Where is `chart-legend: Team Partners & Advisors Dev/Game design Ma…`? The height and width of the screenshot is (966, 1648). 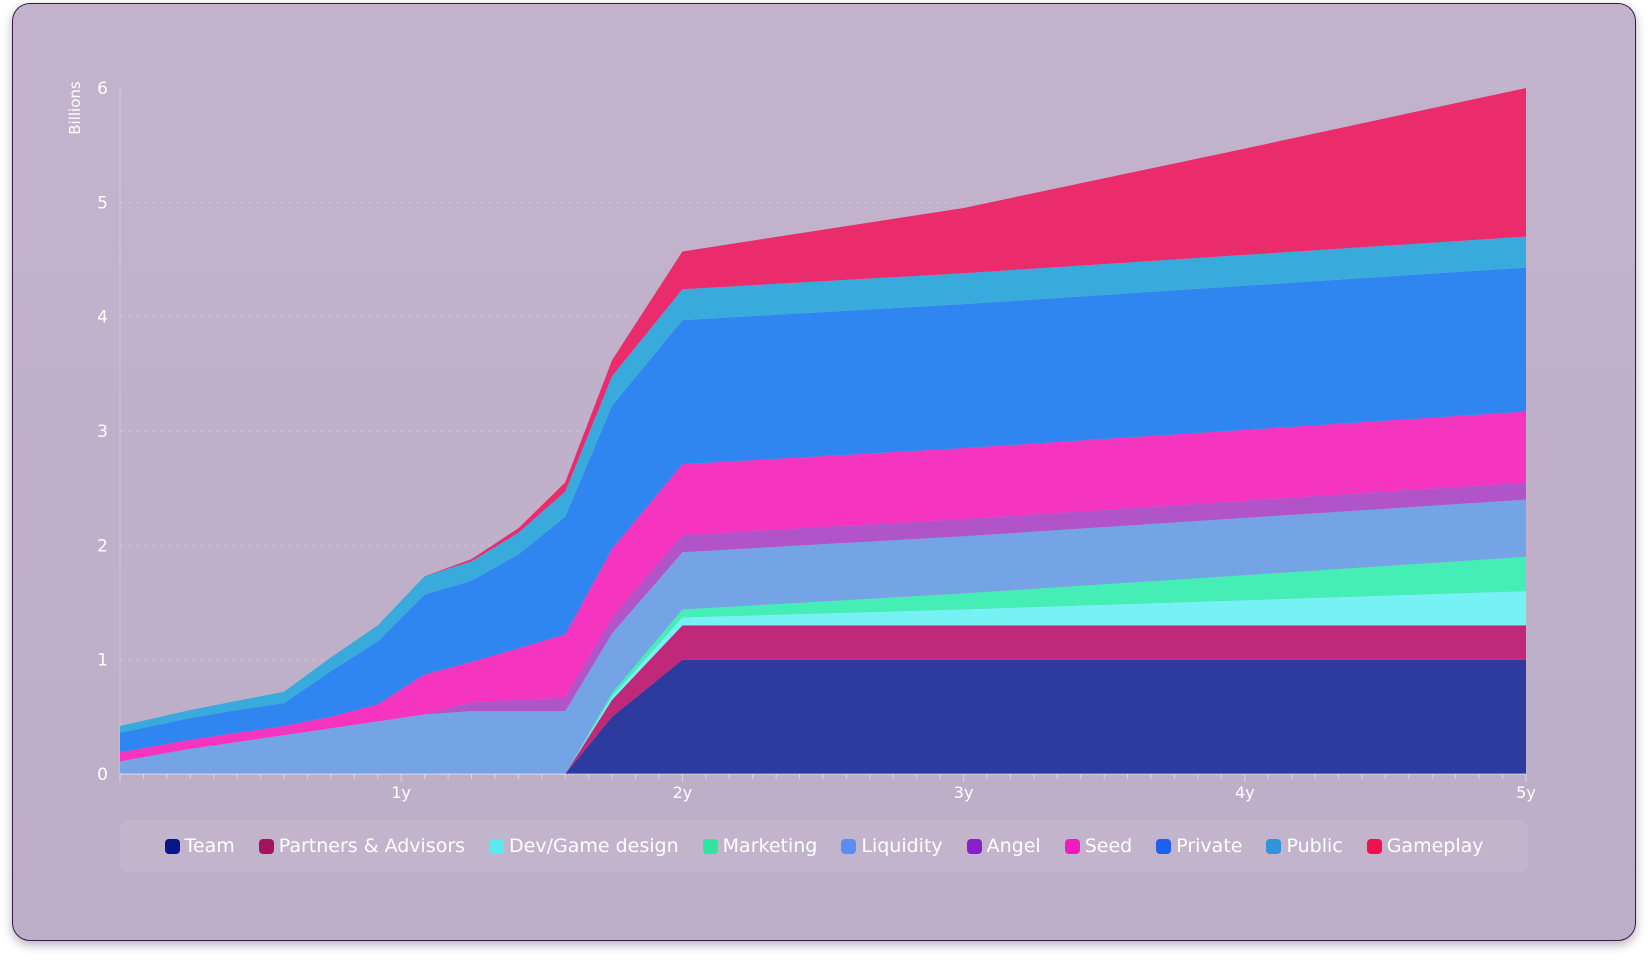 chart-legend: Team Partners & Advisors Dev/Game design Ma… is located at coordinates (824, 846).